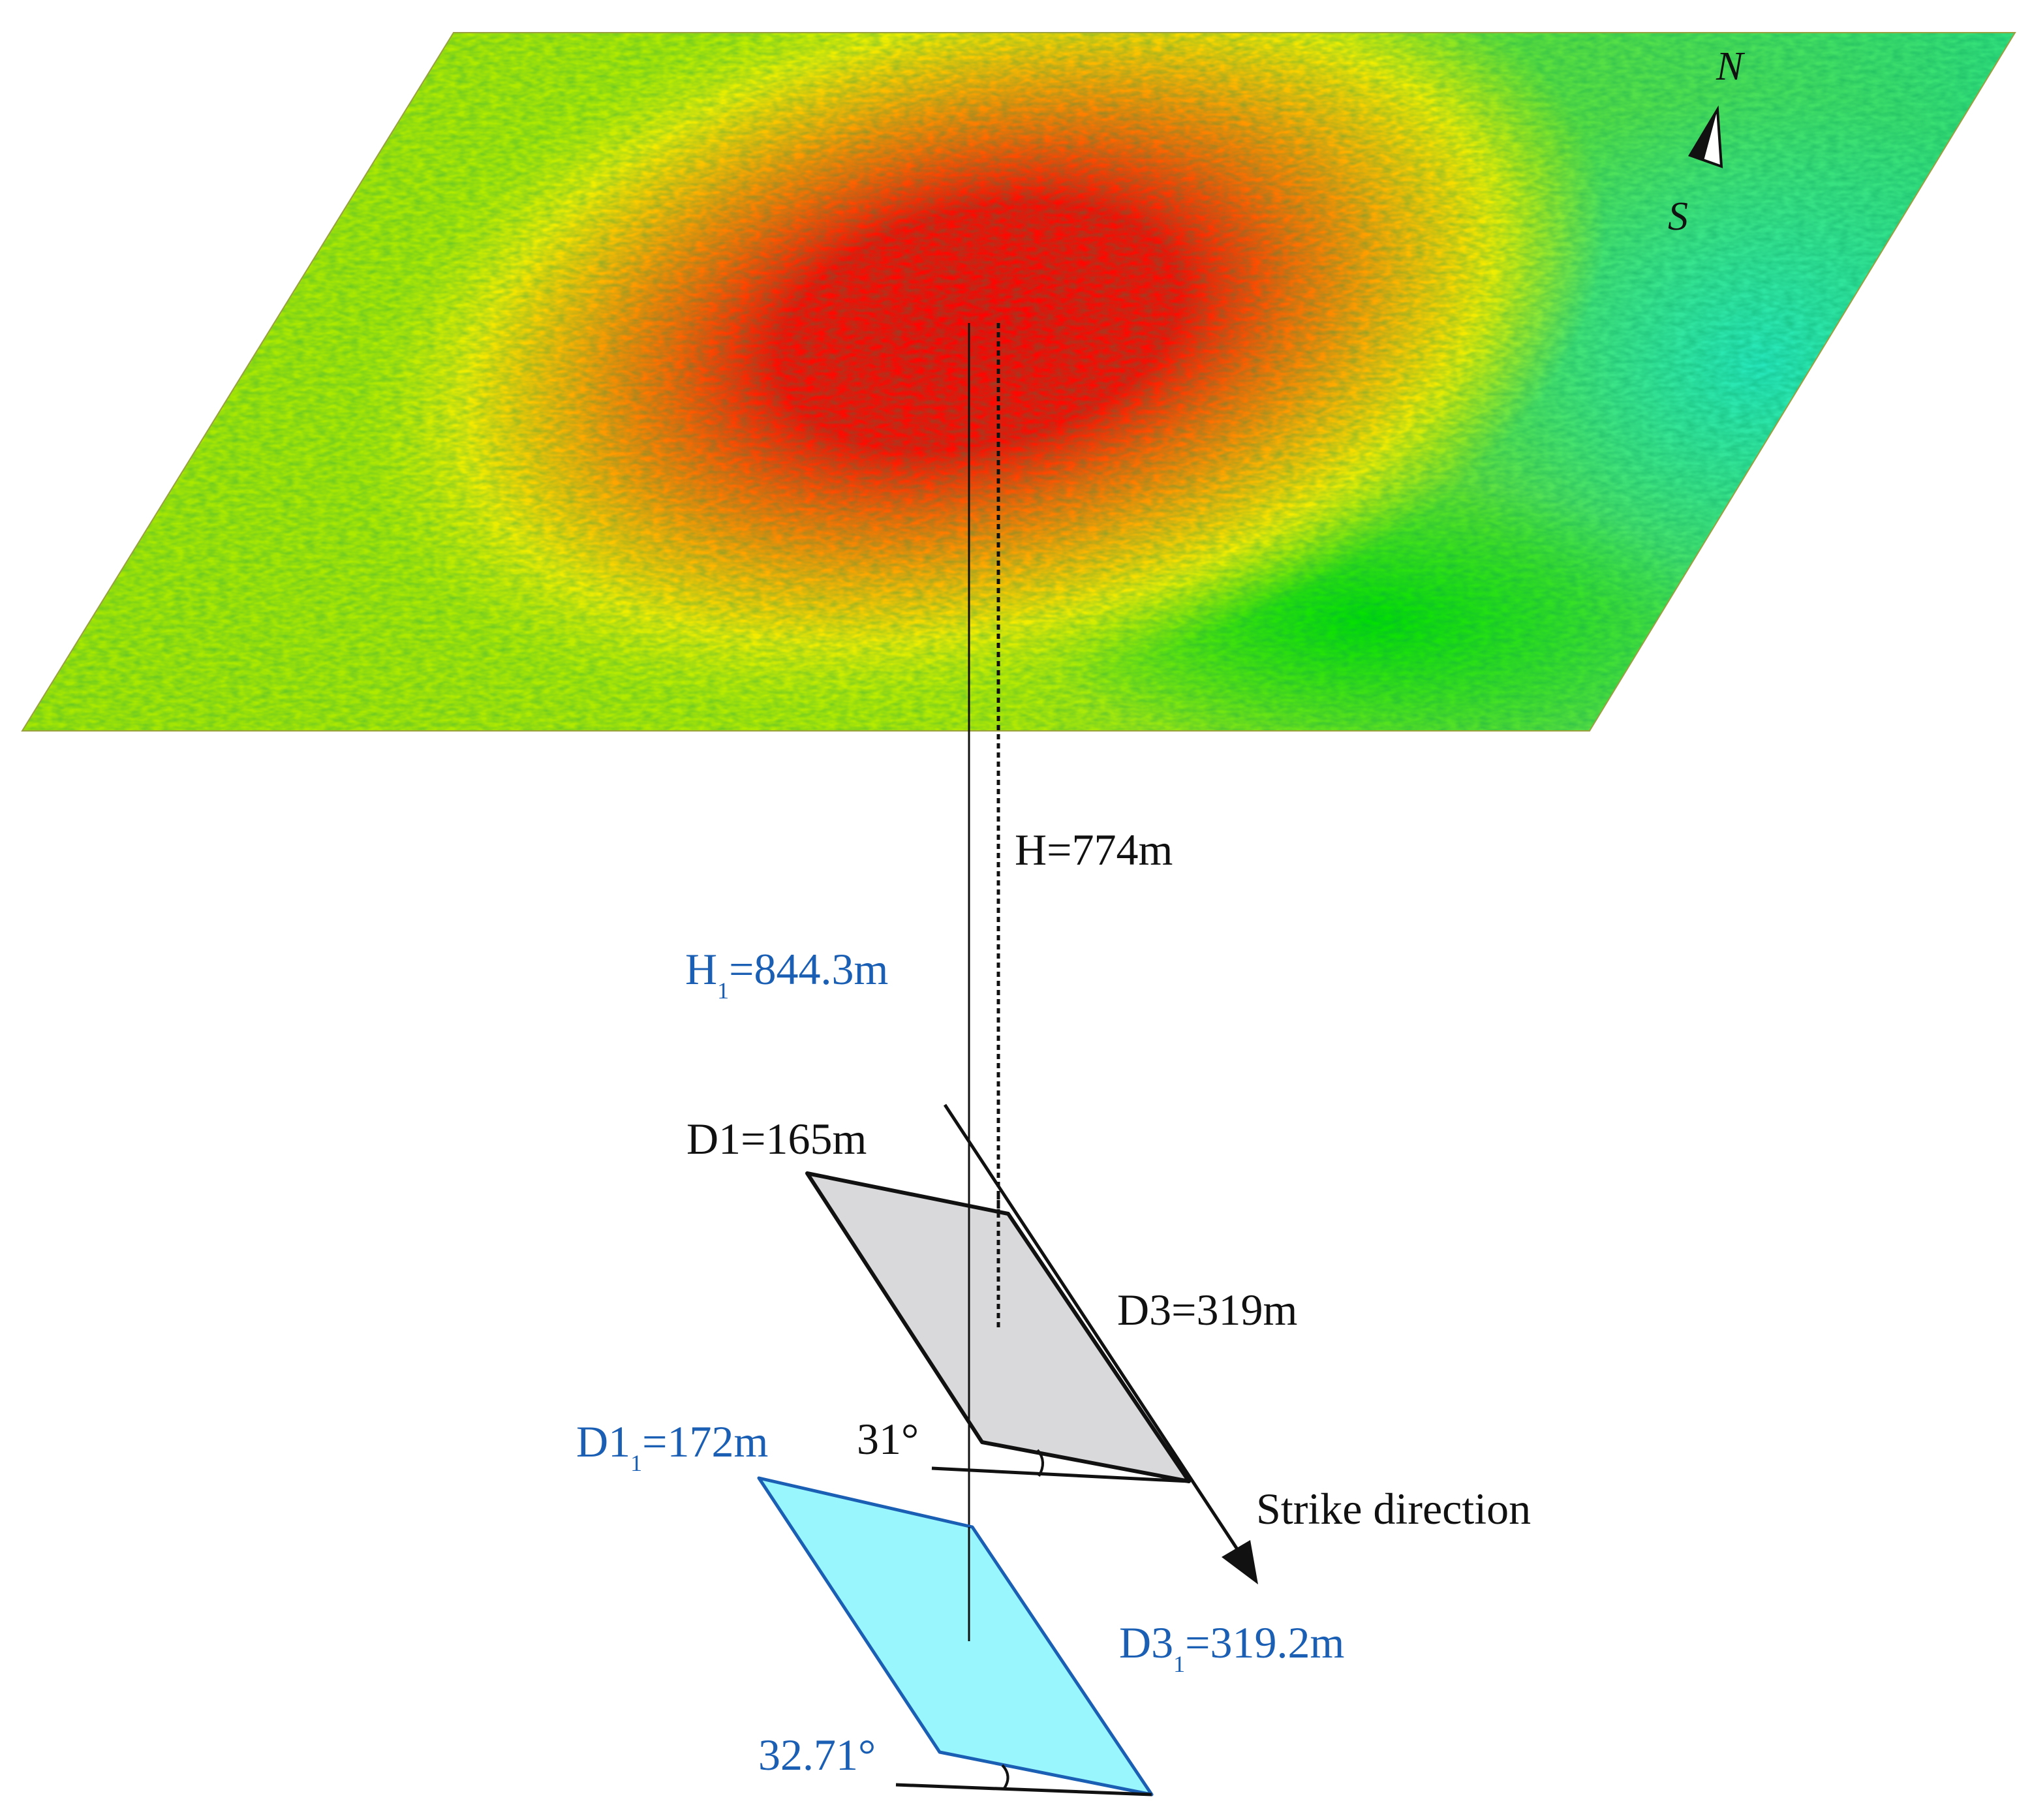  What do you see at coordinates (603, 1442) in the screenshot?
I see `label-d1-1-prefix: D1` at bounding box center [603, 1442].